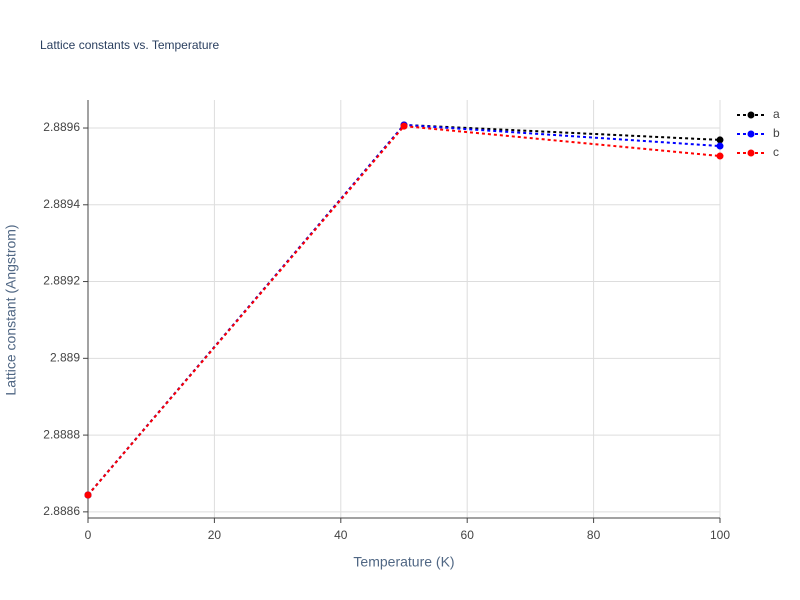  What do you see at coordinates (61, 511) in the screenshot?
I see `y-tick-label: 2.8886` at bounding box center [61, 511].